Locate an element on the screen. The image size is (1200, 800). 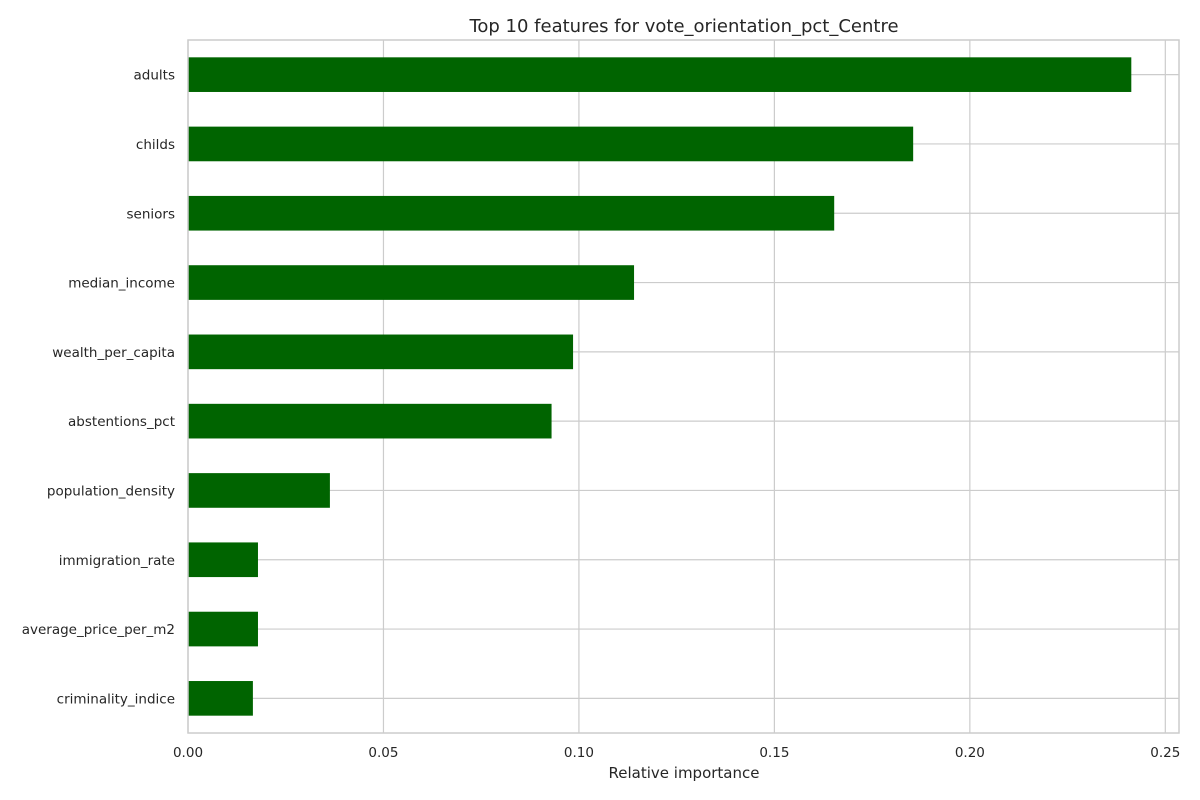
x-tick-label: 0.15 is located at coordinates (774, 753).